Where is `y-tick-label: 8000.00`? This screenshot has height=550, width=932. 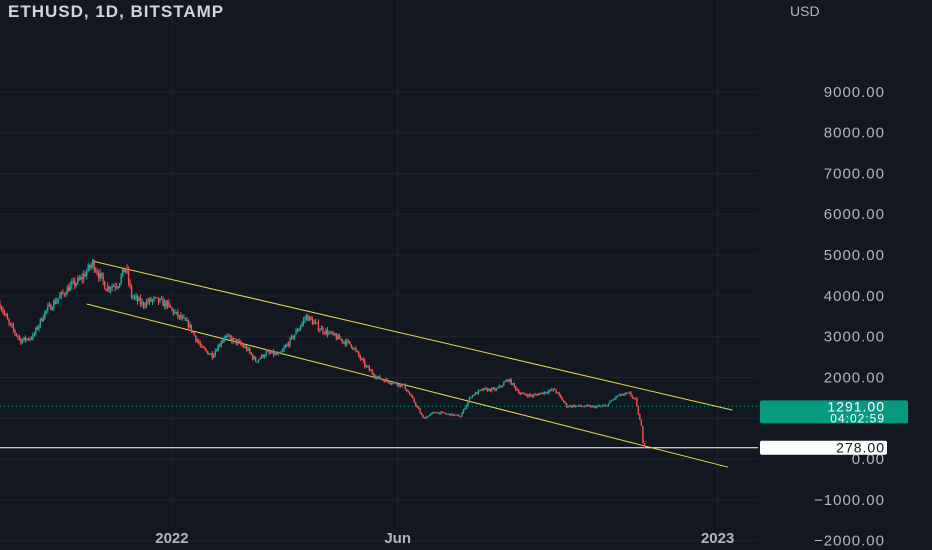 y-tick-label: 8000.00 is located at coordinates (854, 133).